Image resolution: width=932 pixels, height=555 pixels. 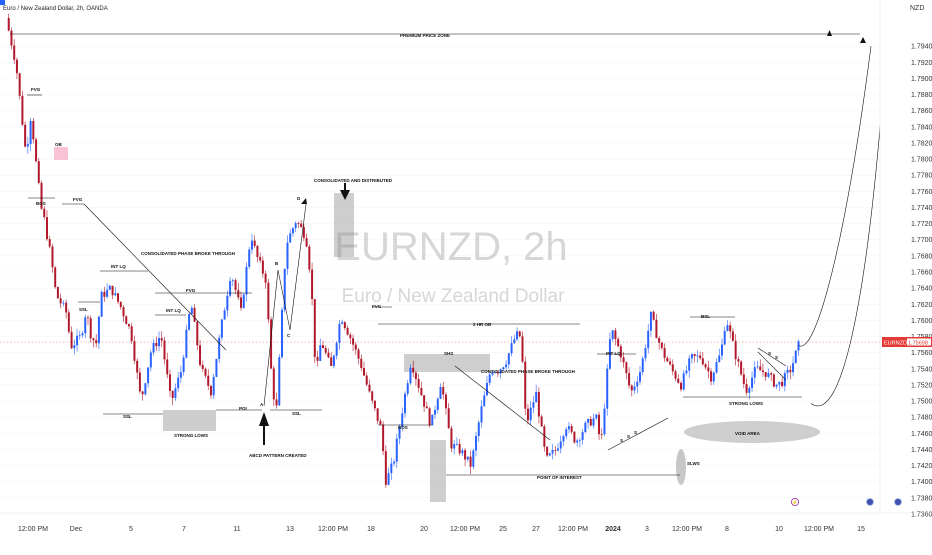 I want to click on event-dot-icon, so click(x=870, y=502).